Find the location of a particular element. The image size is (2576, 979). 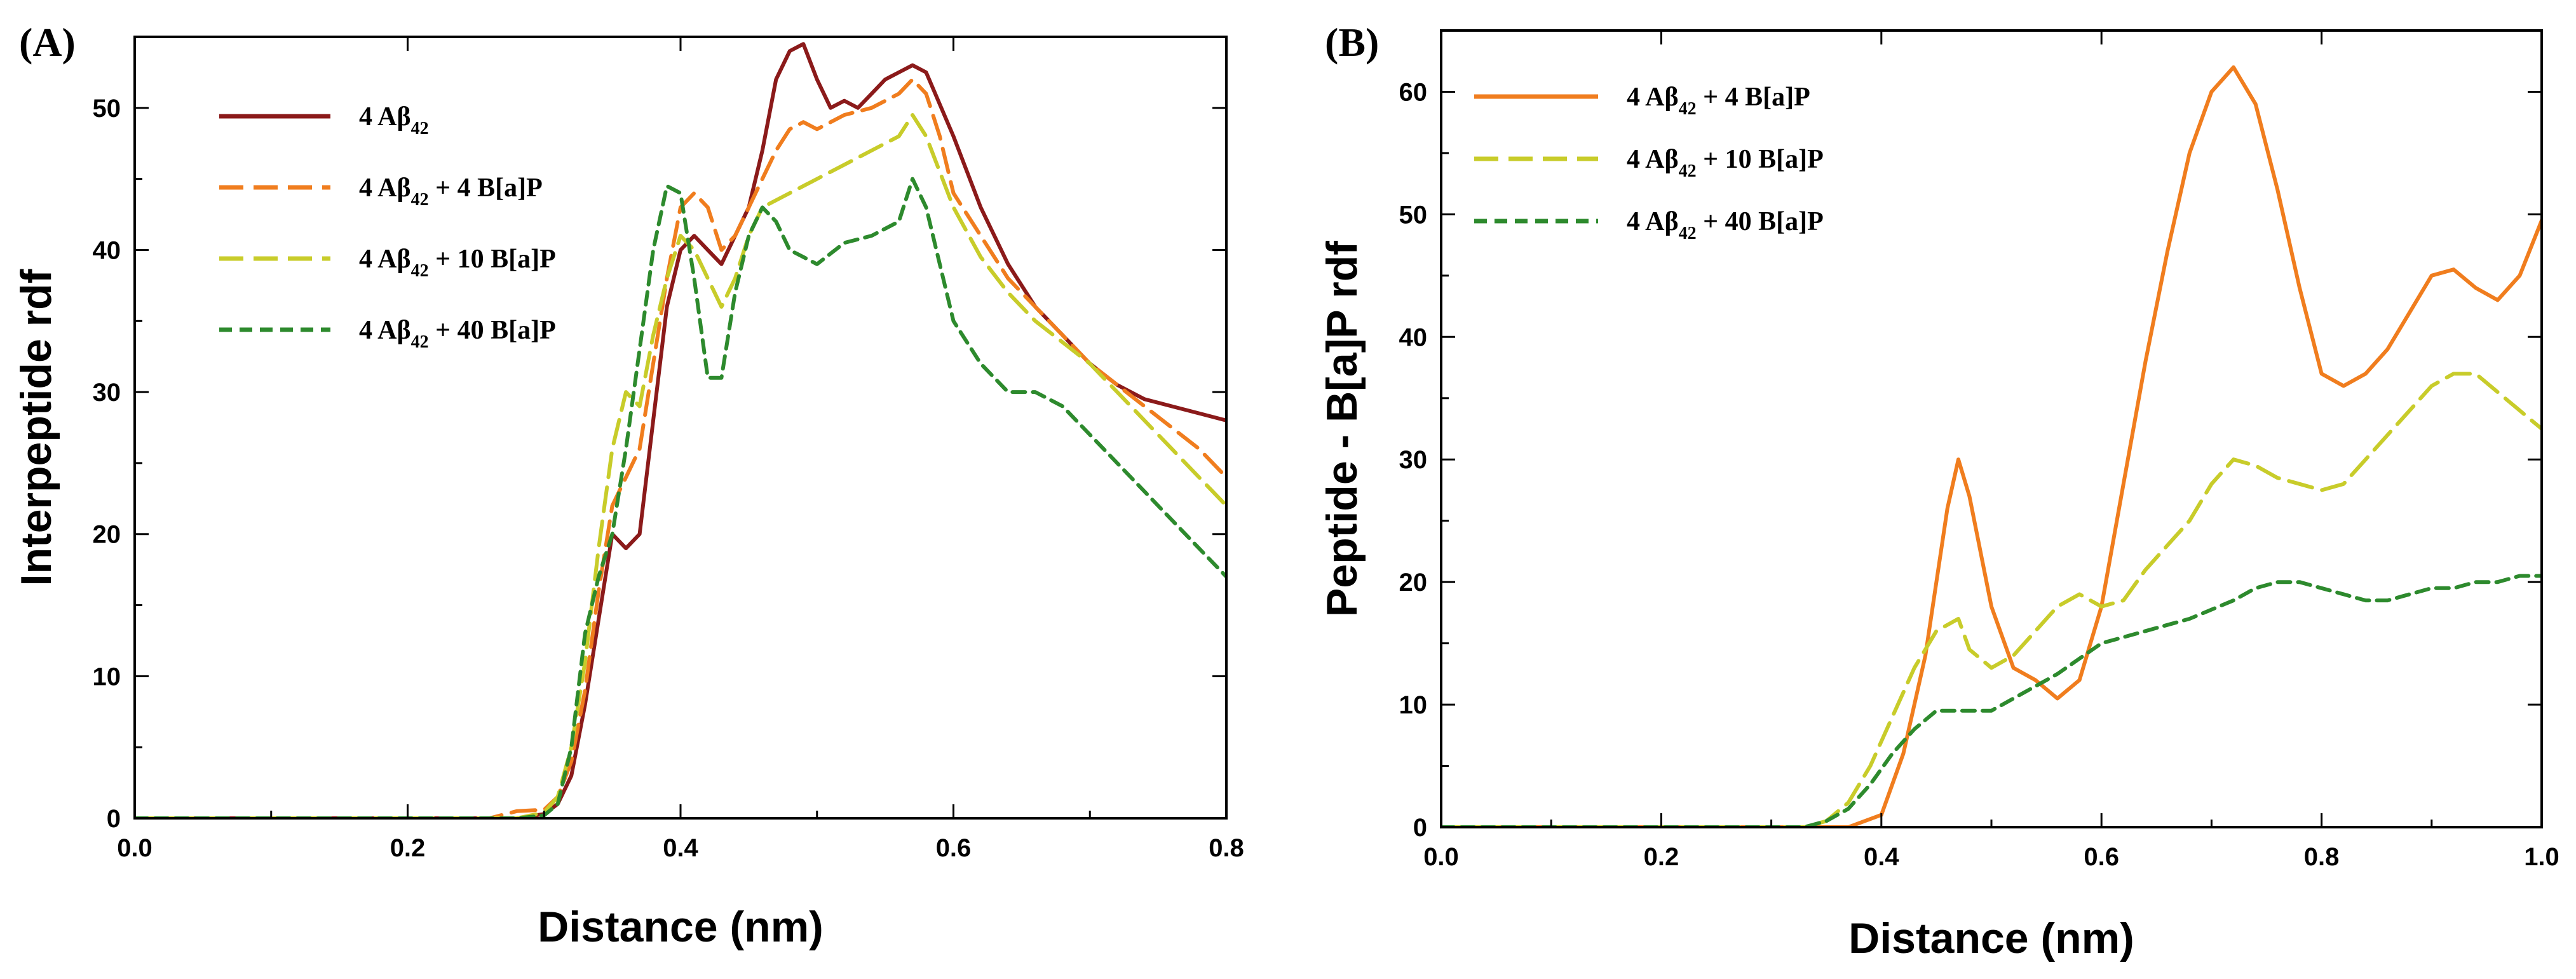

y-axis-title-a: Interpeptide rdf is located at coordinates (36, 427).